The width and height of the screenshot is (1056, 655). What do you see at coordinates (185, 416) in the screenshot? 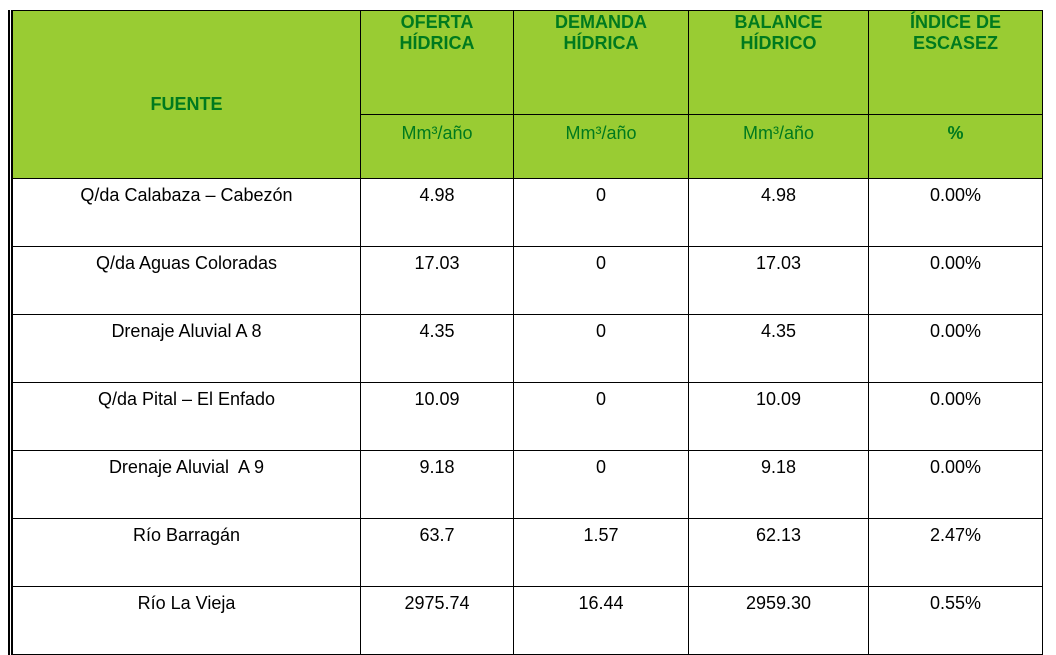
I see `data-cell: Q/da Pital – El Enfado` at bounding box center [185, 416].